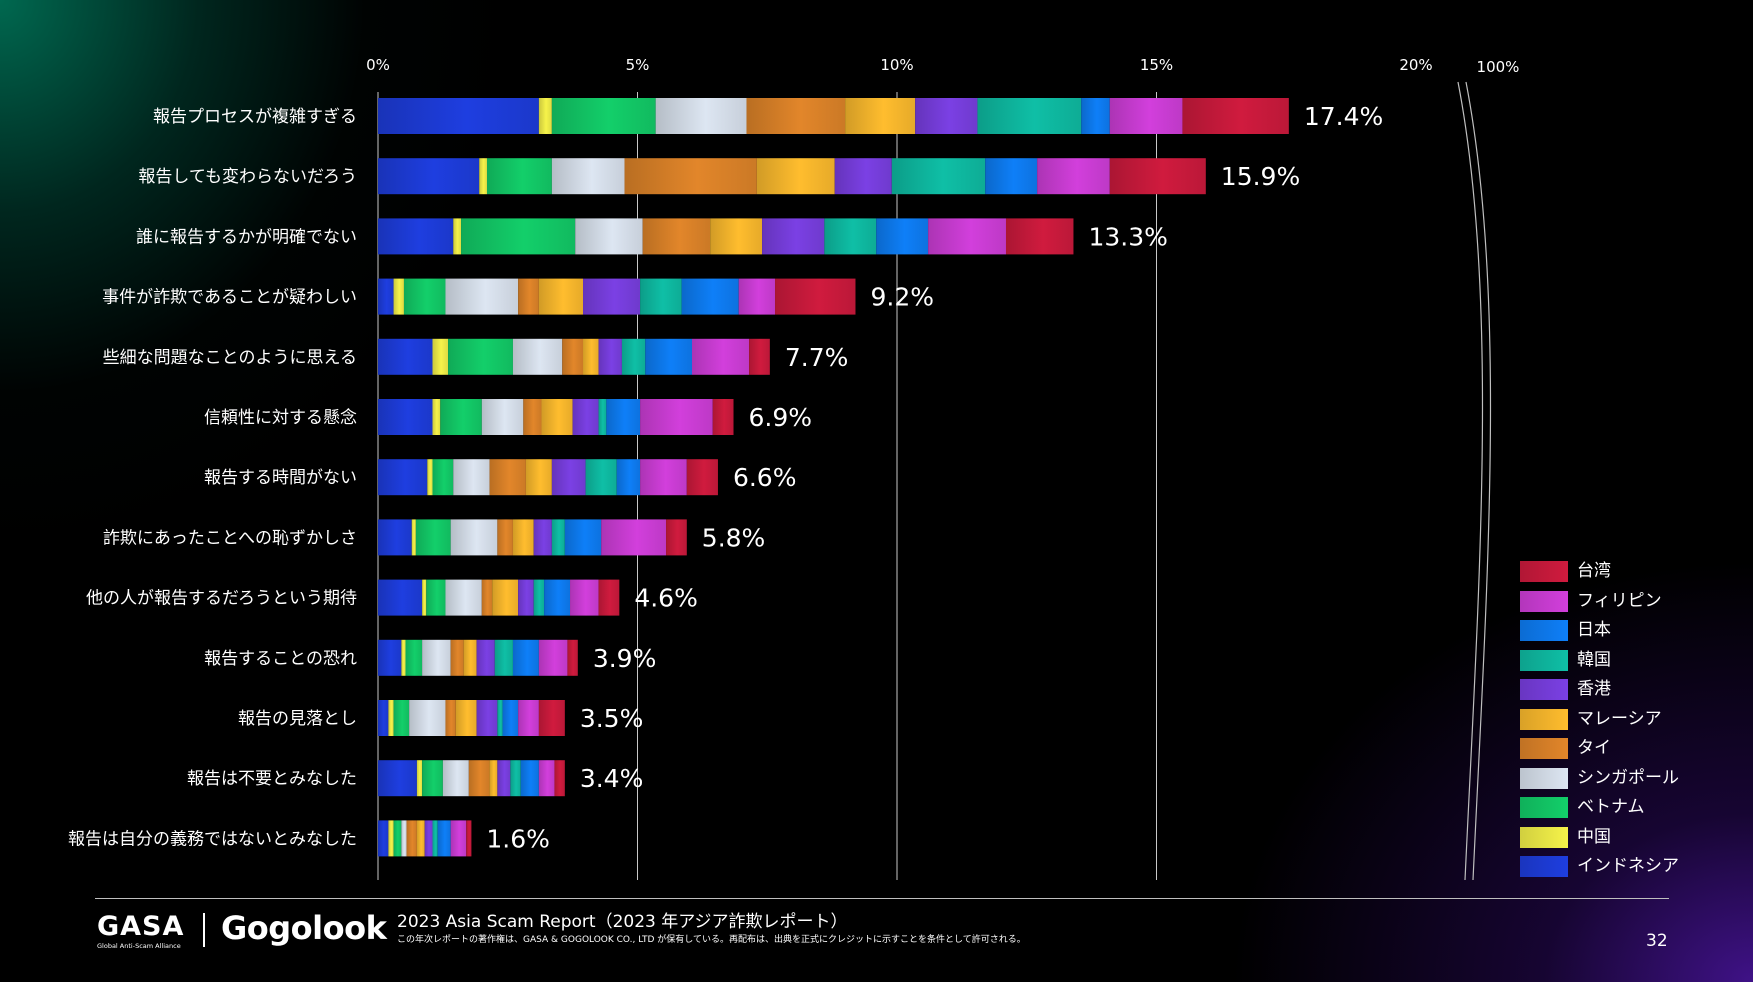 Image resolution: width=1753 pixels, height=982 pixels. I want to click on gasa-logo: GASA Global Anti-Scam Alliance, so click(140, 931).